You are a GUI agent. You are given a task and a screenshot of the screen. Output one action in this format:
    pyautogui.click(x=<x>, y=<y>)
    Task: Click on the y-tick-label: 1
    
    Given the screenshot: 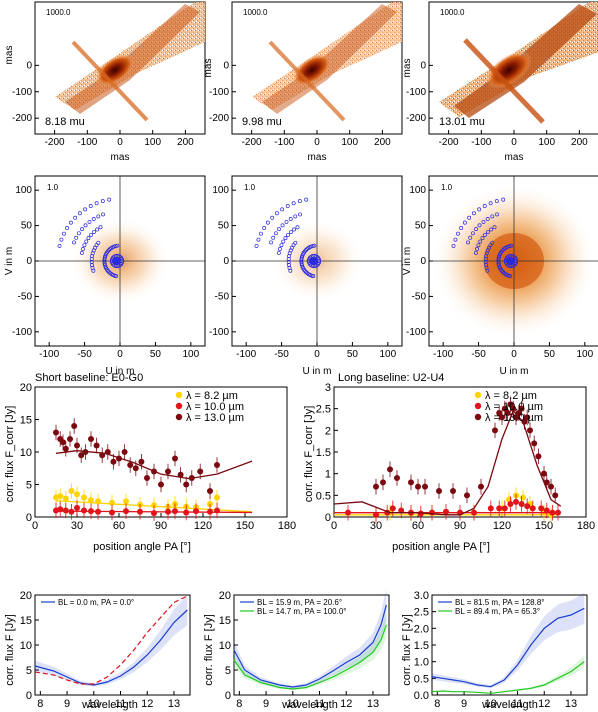 What is the action you would take?
    pyautogui.click(x=328, y=475)
    